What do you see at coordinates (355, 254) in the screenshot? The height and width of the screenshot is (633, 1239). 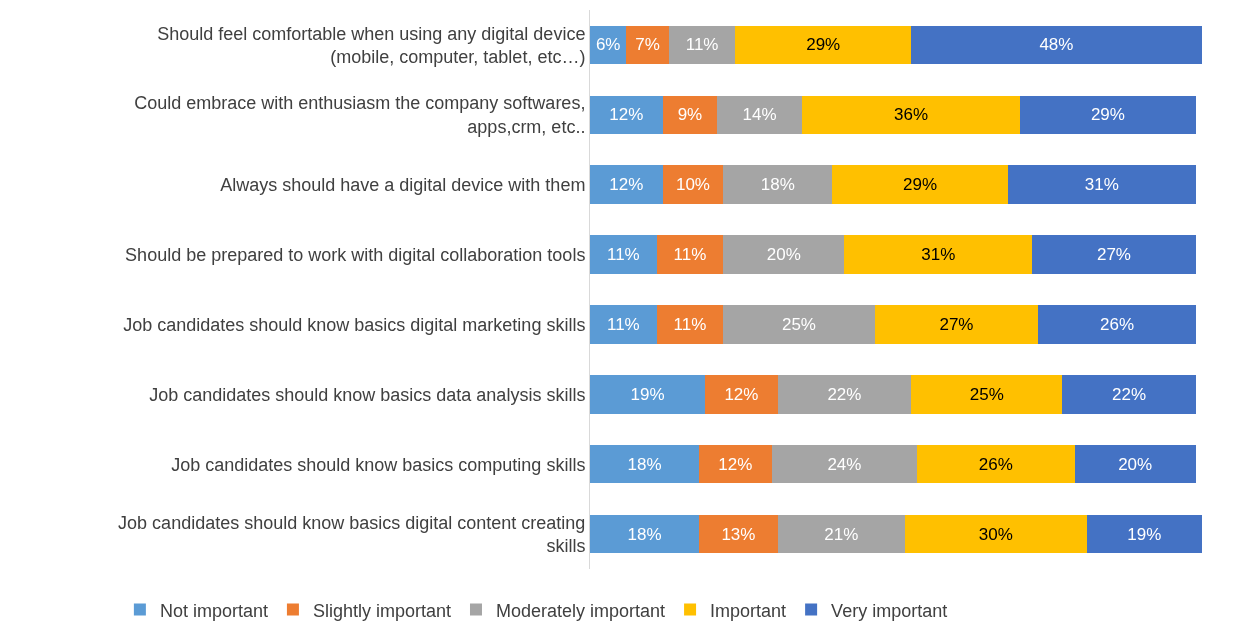 I see `y-tick-label: Should be prepared to work with digital collaboration tools` at bounding box center [355, 254].